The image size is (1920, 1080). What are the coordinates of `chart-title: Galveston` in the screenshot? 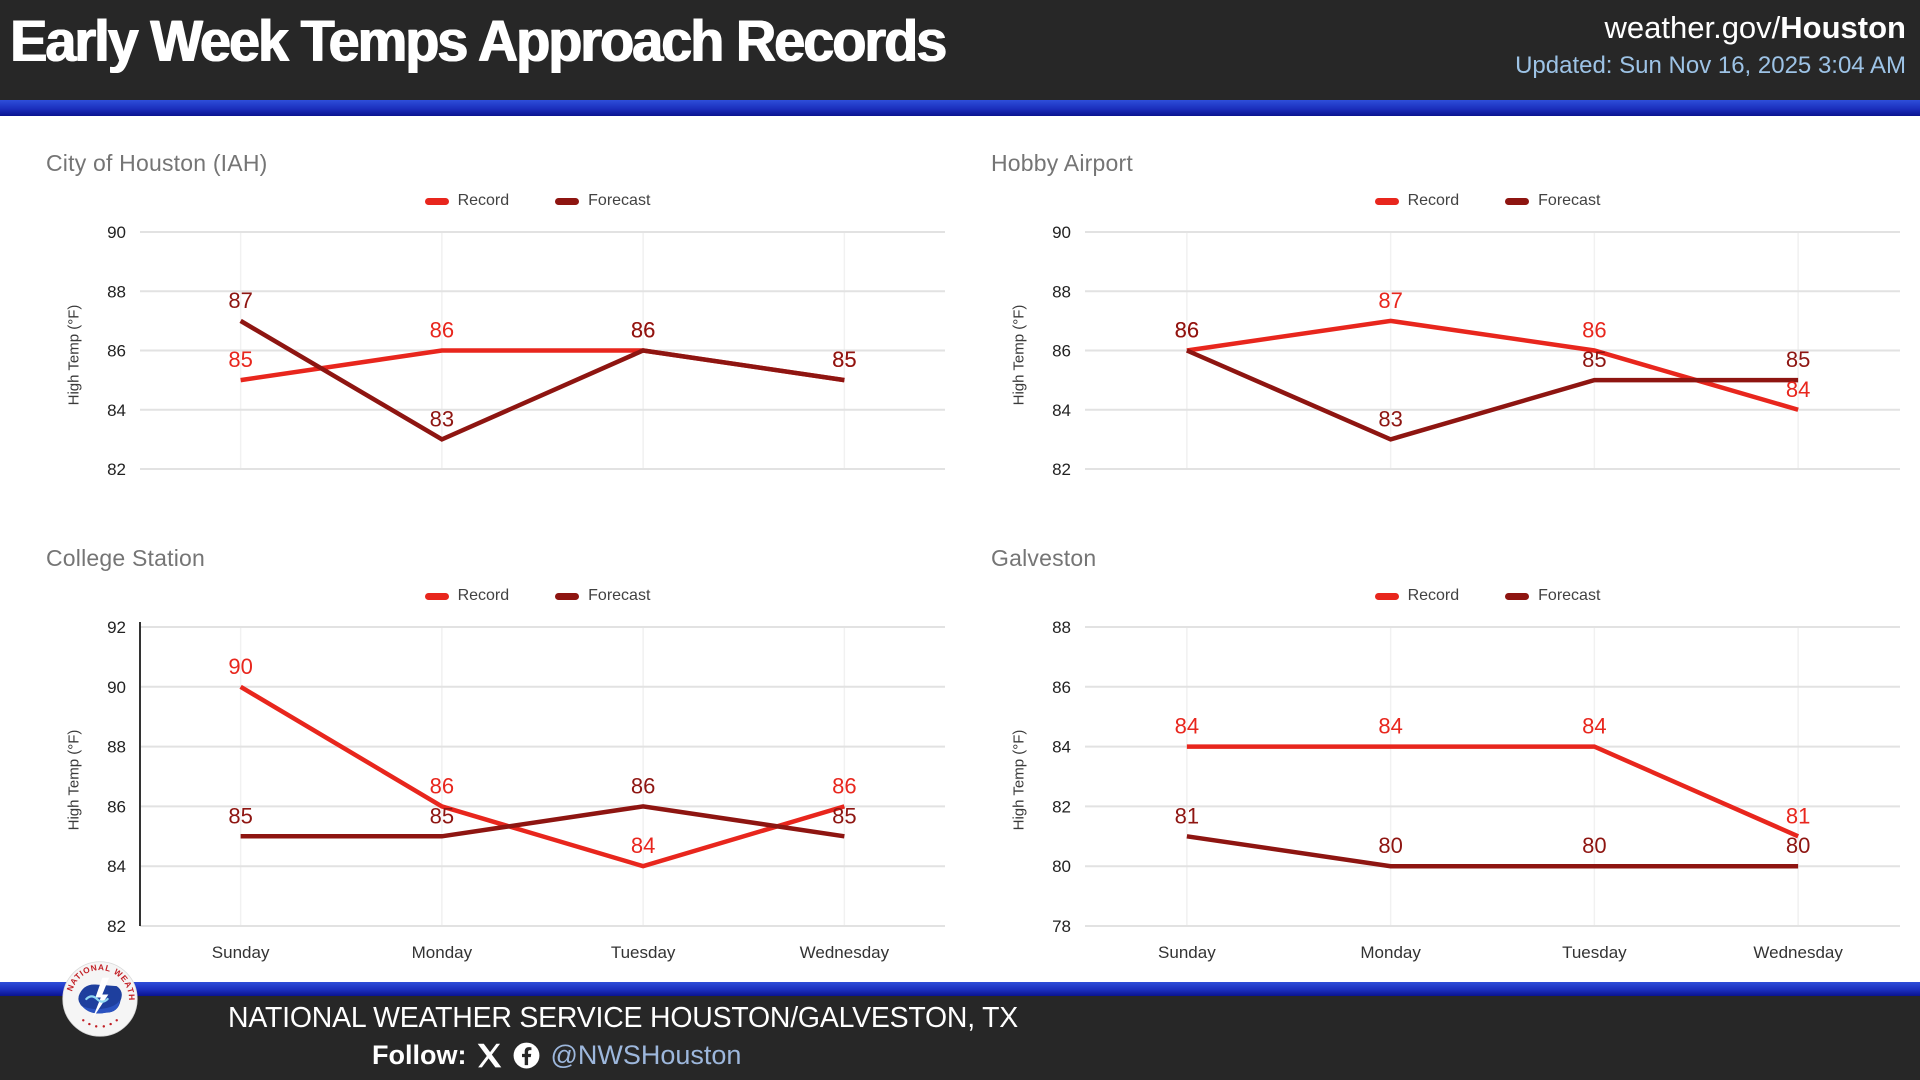 It's located at (1044, 558).